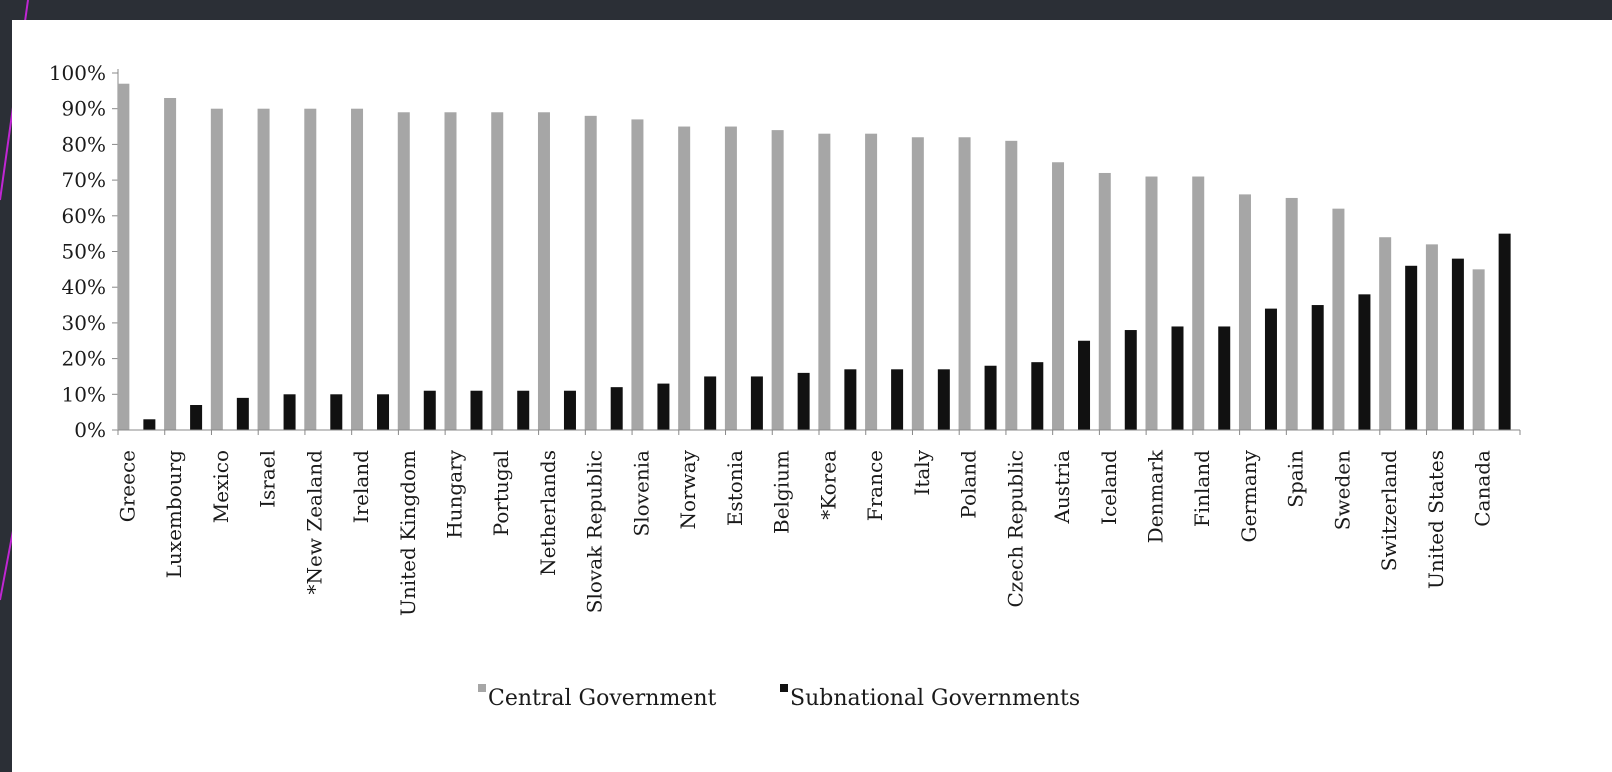 This screenshot has height=772, width=1612. I want to click on x-category-label: *New Zealand, so click(314, 522).